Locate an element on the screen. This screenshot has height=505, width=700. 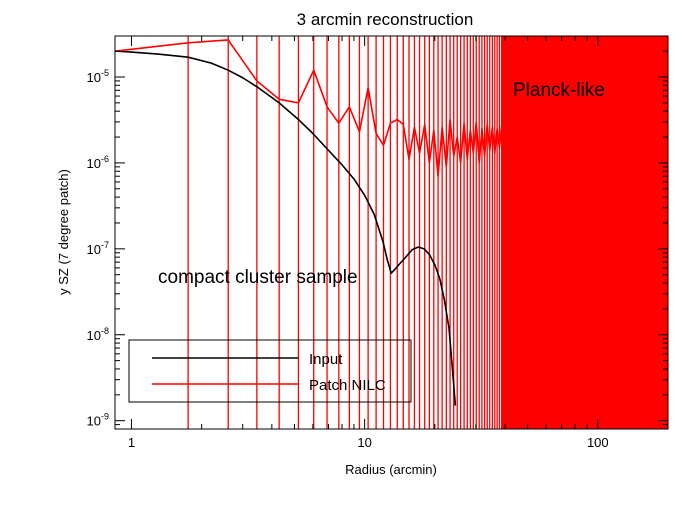
y-tick-label--7: 10⁻⁷ is located at coordinates (98, 248).